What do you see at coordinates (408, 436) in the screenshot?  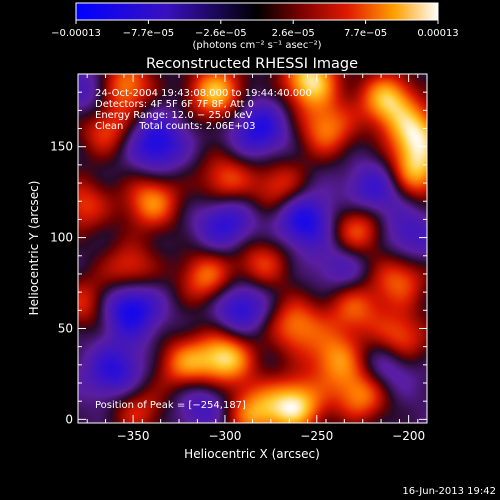 I see `x-tick-label: −200` at bounding box center [408, 436].